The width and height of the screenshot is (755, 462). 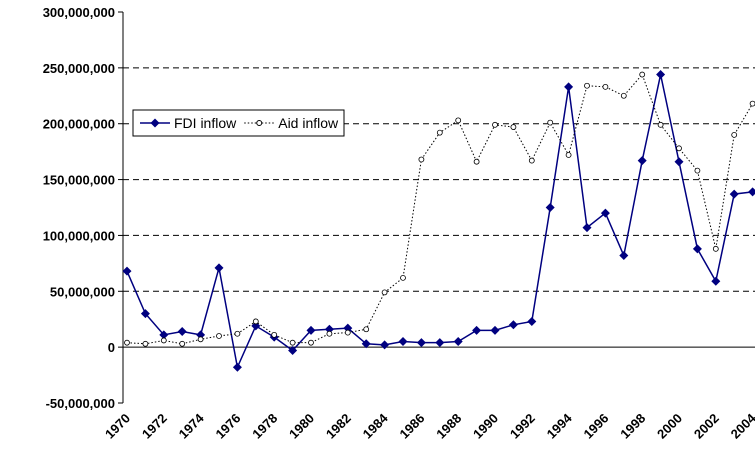 What do you see at coordinates (595, 426) in the screenshot?
I see `x-tick-label: 1996` at bounding box center [595, 426].